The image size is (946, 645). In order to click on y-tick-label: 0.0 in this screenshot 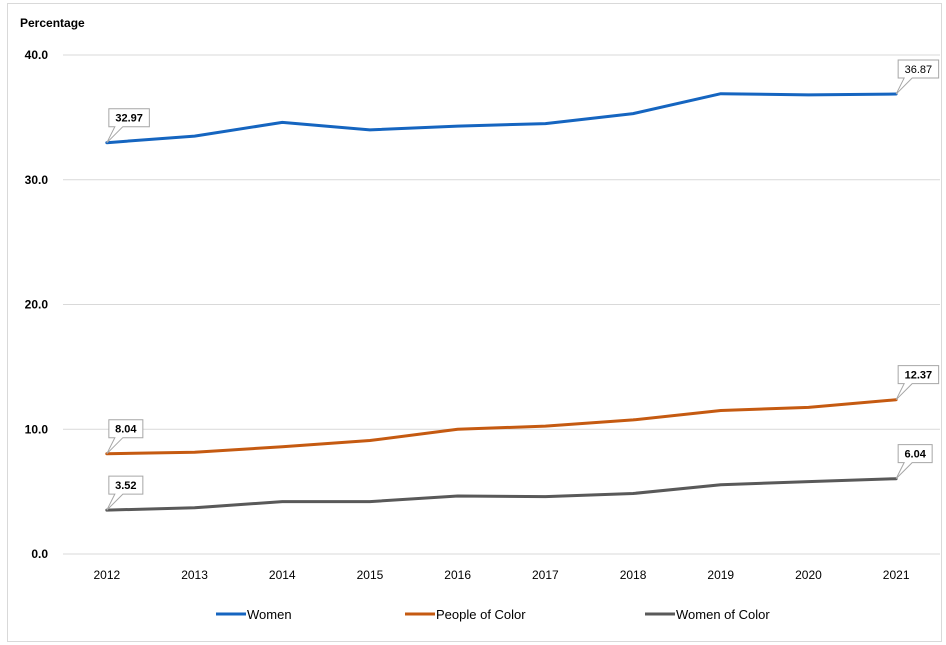, I will do `click(39, 554)`.